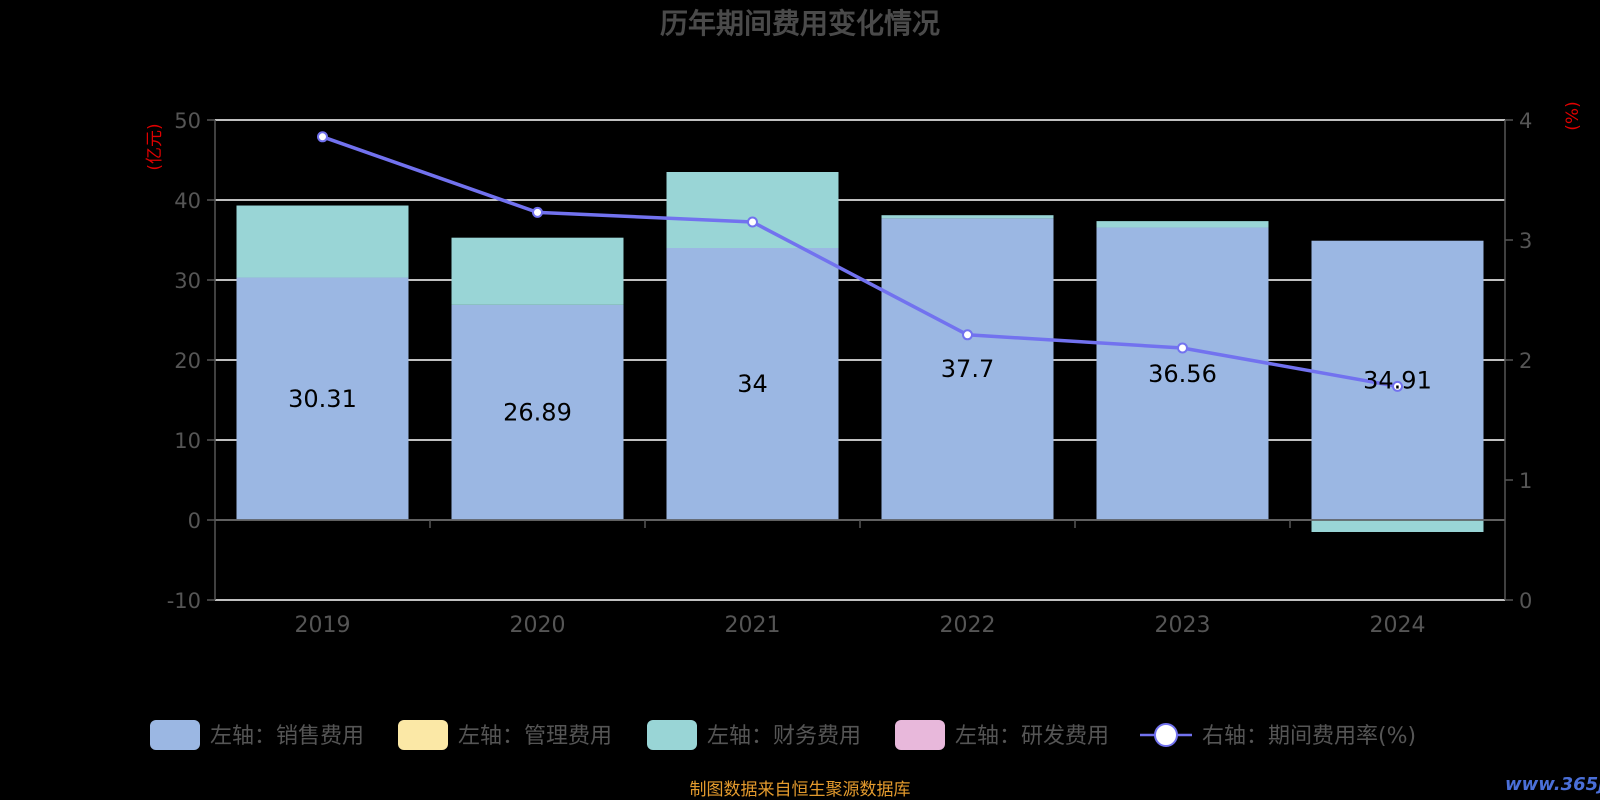 This screenshot has width=1600, height=800. I want to click on legend-item: 左轴：管理费用, so click(505, 735).